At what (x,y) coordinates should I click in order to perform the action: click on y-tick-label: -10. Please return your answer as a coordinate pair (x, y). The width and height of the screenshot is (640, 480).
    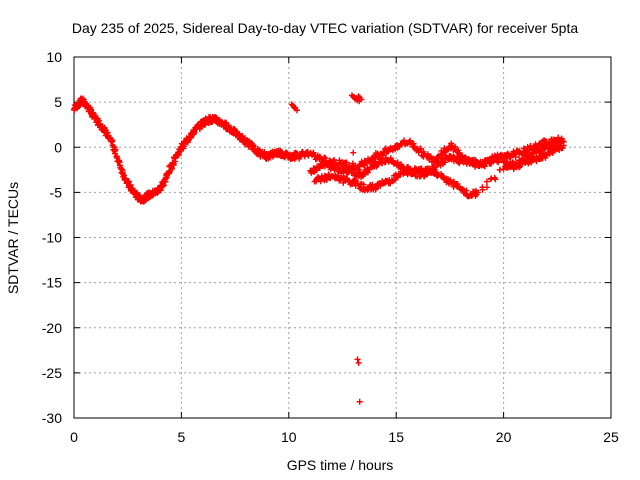
    Looking at the image, I should click on (52, 238).